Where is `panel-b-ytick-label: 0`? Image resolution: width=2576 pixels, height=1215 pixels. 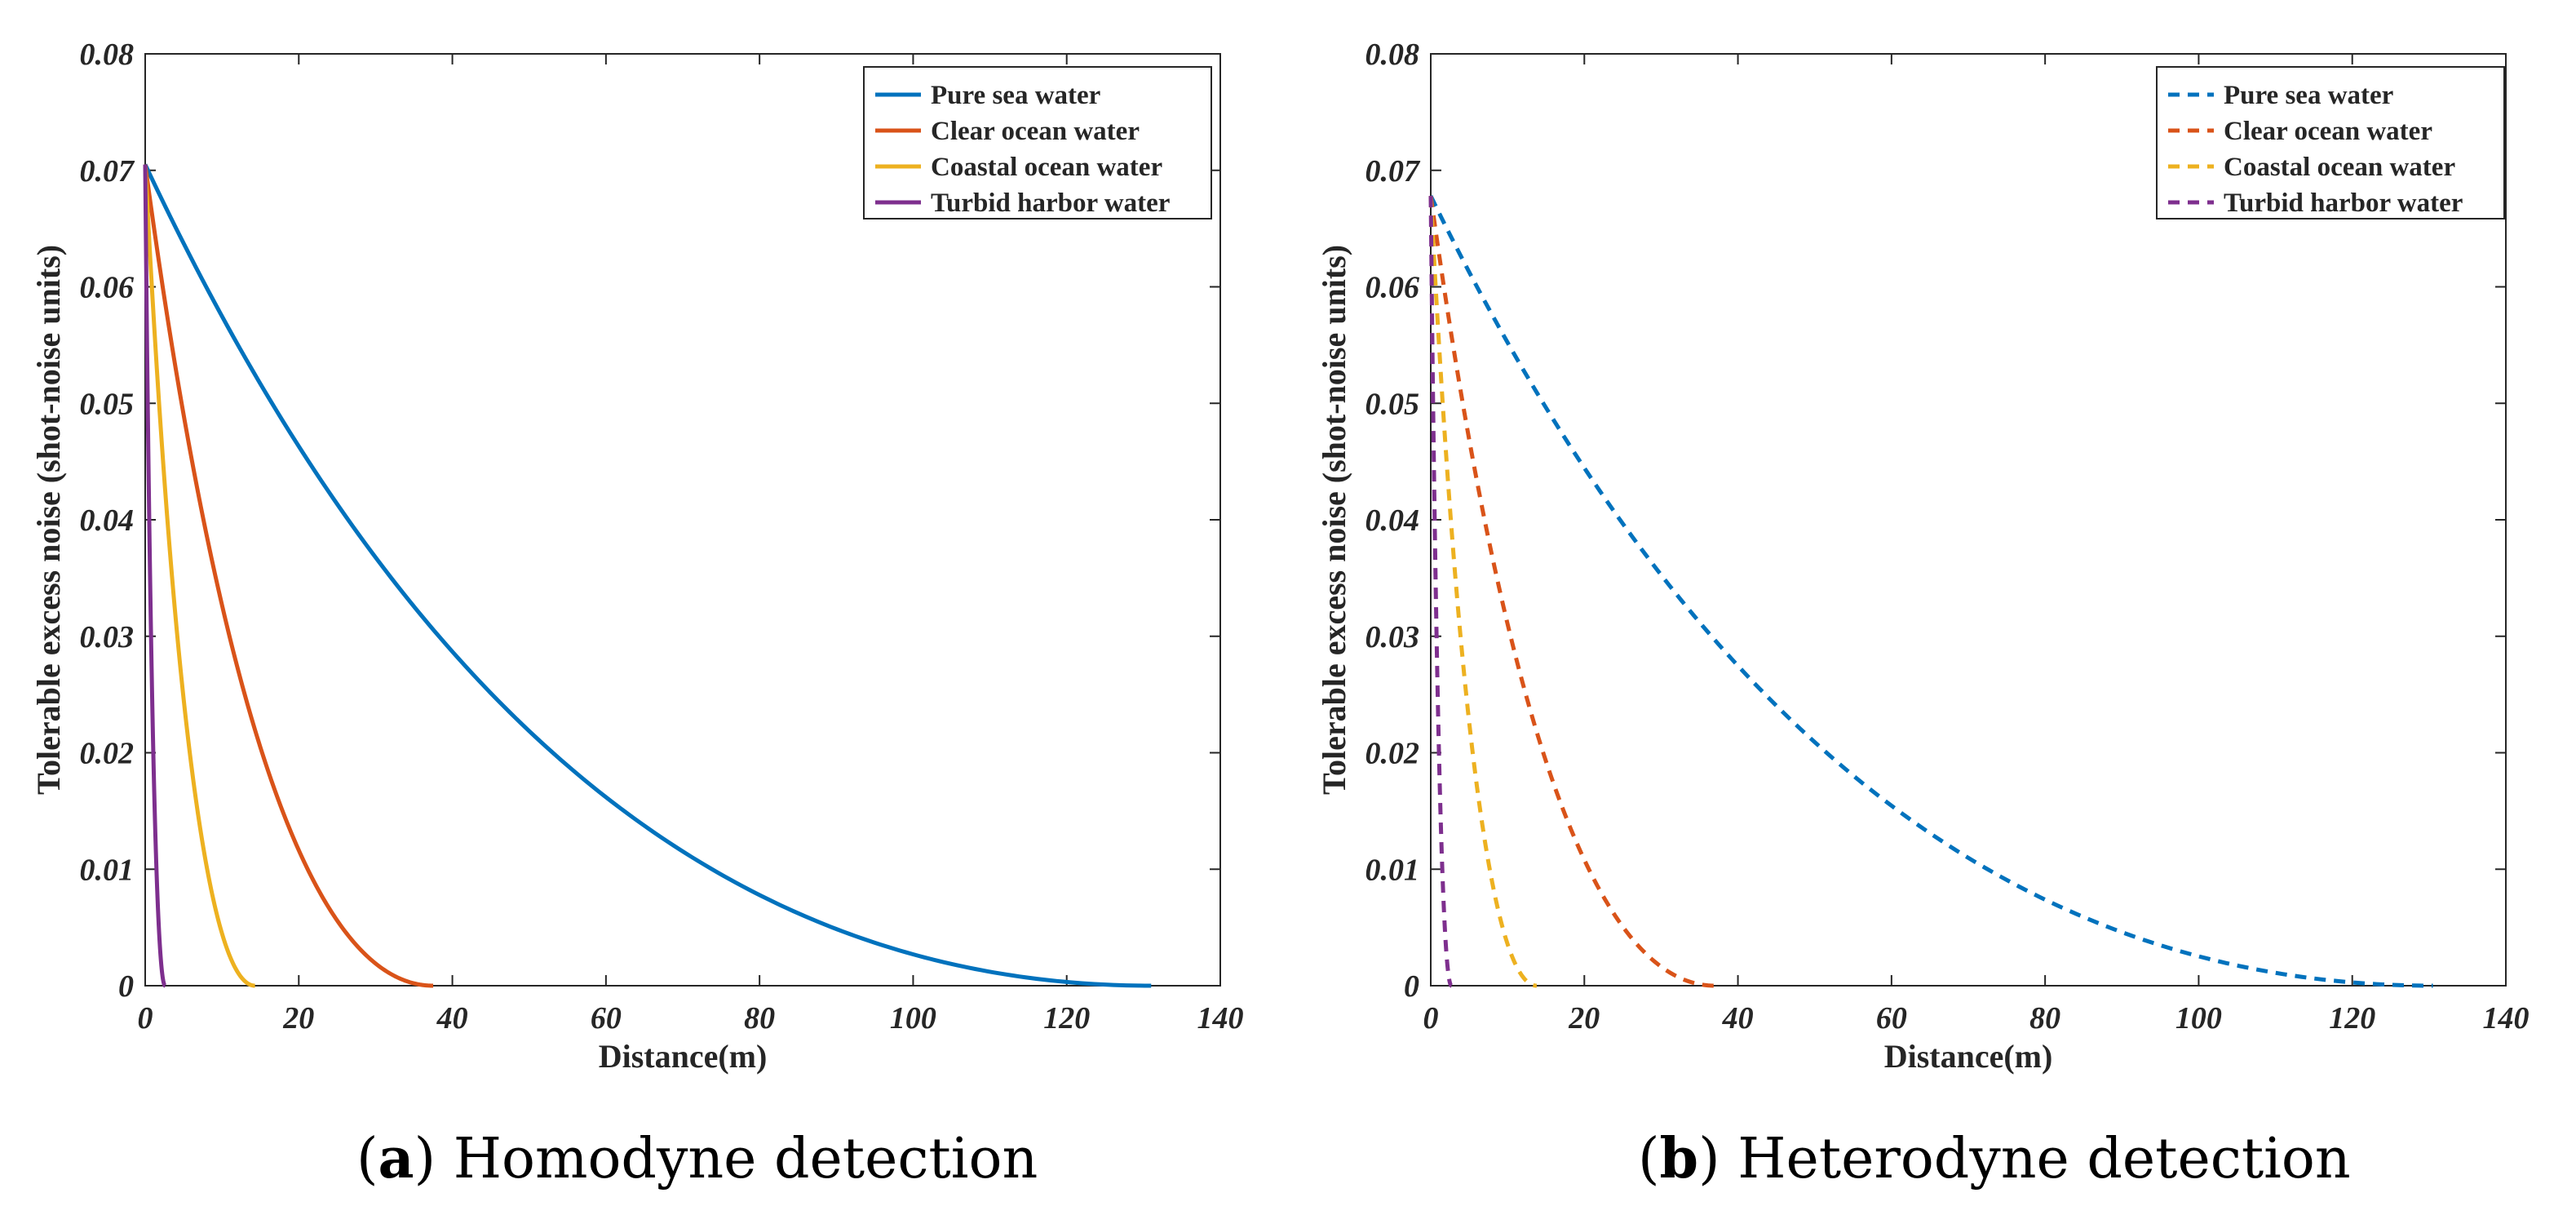 panel-b-ytick-label: 0 is located at coordinates (1411, 986).